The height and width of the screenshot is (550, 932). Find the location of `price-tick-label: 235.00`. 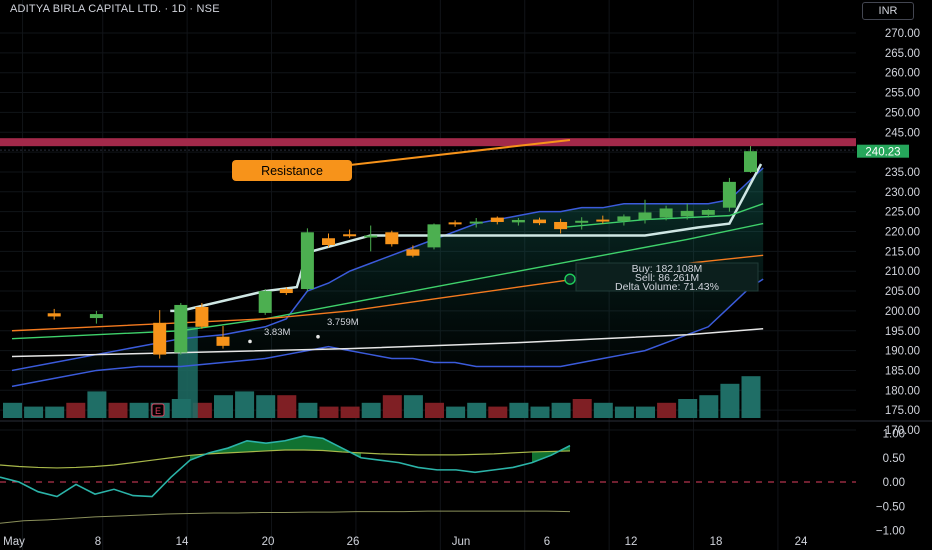

price-tick-label: 235.00 is located at coordinates (902, 173).